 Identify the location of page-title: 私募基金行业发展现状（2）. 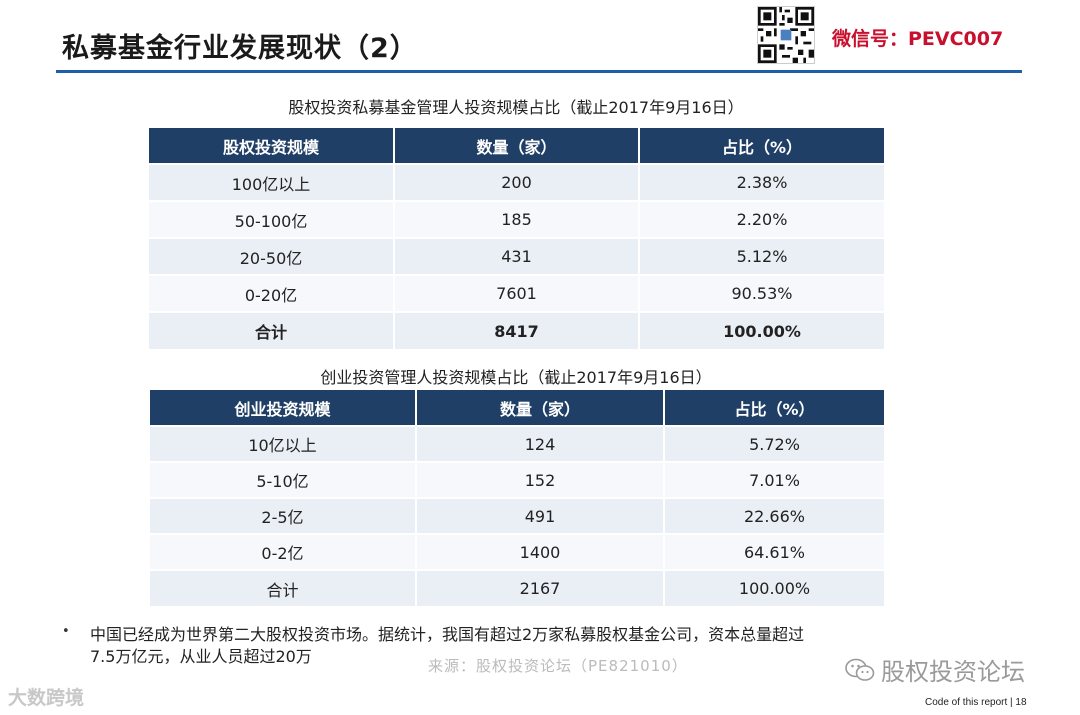
(240, 48).